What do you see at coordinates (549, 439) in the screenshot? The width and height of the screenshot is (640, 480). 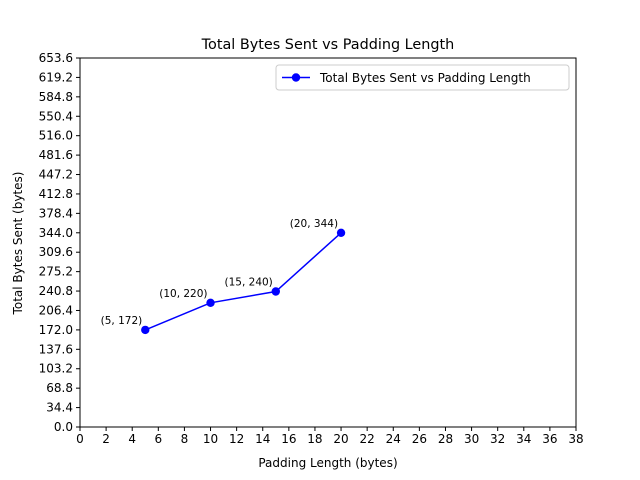 I see `x-tick-label: 36` at bounding box center [549, 439].